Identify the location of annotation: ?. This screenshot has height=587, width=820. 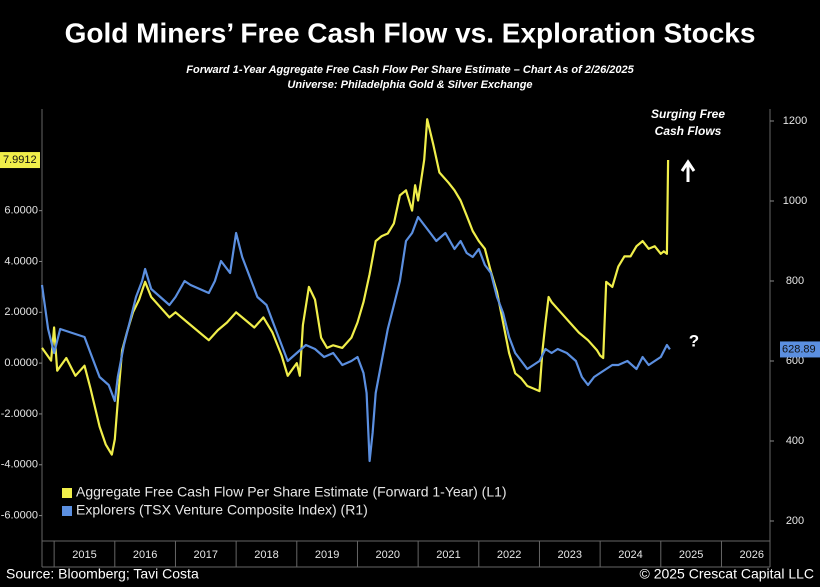
(694, 340).